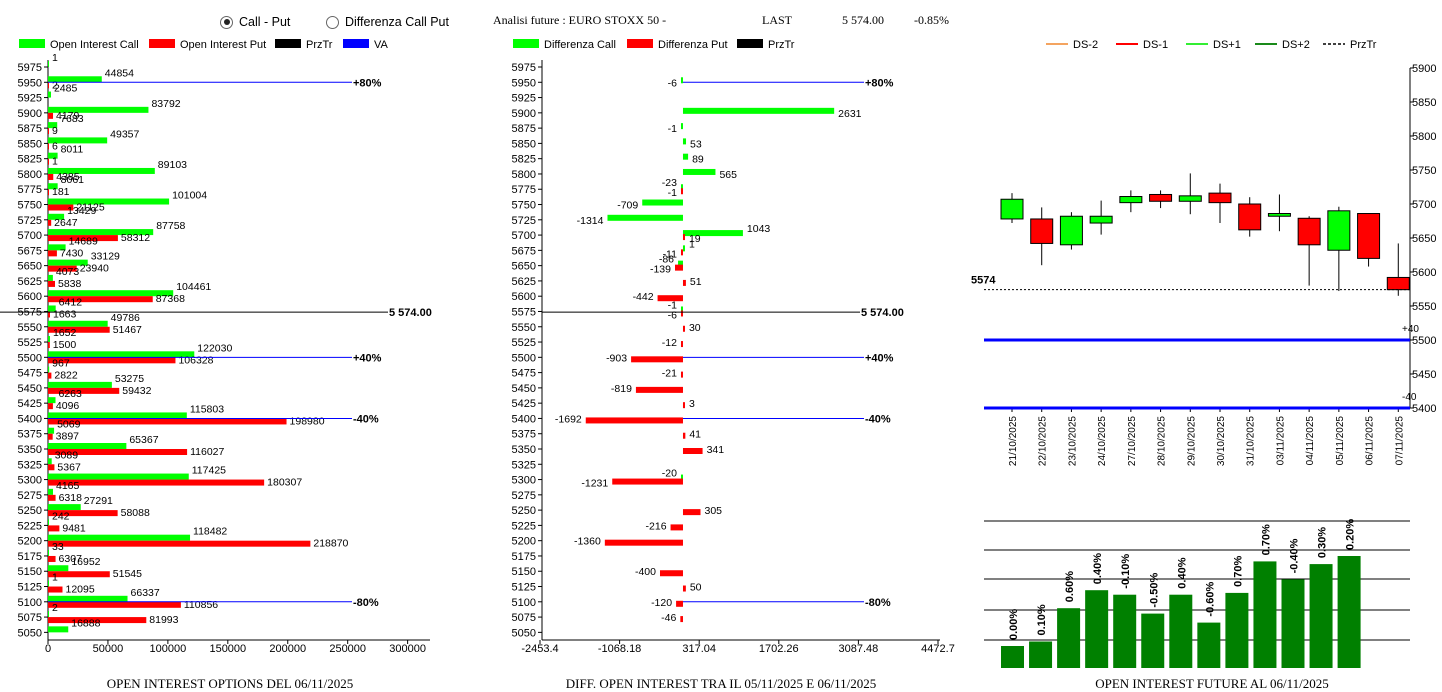  Describe the element at coordinates (643, 297) in the screenshot. I see `put-diff-label: -442` at that location.